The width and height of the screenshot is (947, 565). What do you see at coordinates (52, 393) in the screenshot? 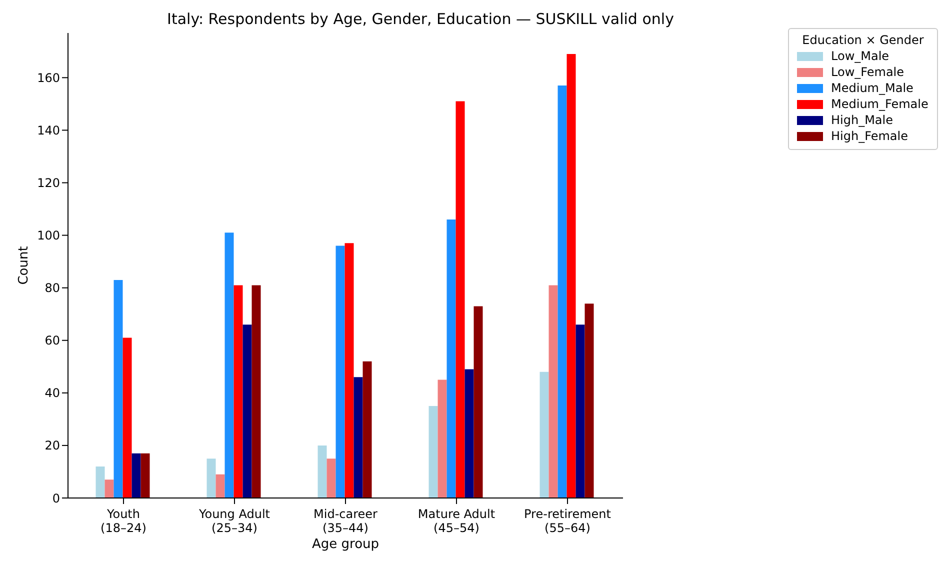
I see `y-tick-label: 40` at bounding box center [52, 393].